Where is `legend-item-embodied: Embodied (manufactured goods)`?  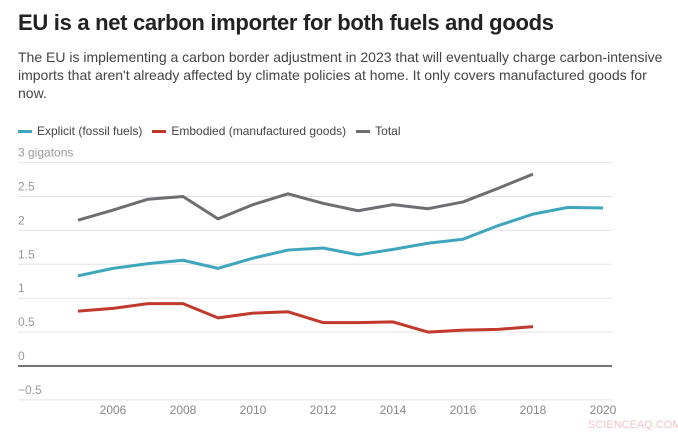 legend-item-embodied: Embodied (manufactured goods) is located at coordinates (249, 131).